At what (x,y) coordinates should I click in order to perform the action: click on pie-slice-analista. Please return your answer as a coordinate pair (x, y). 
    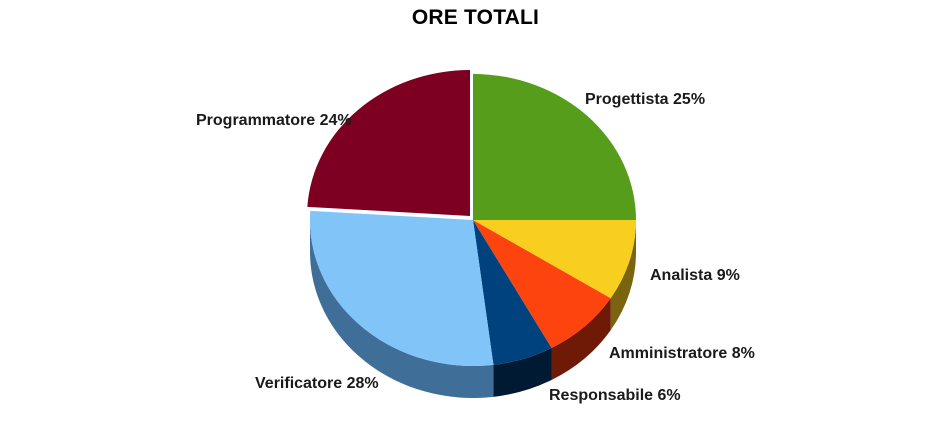
    Looking at the image, I should click on (554, 259).